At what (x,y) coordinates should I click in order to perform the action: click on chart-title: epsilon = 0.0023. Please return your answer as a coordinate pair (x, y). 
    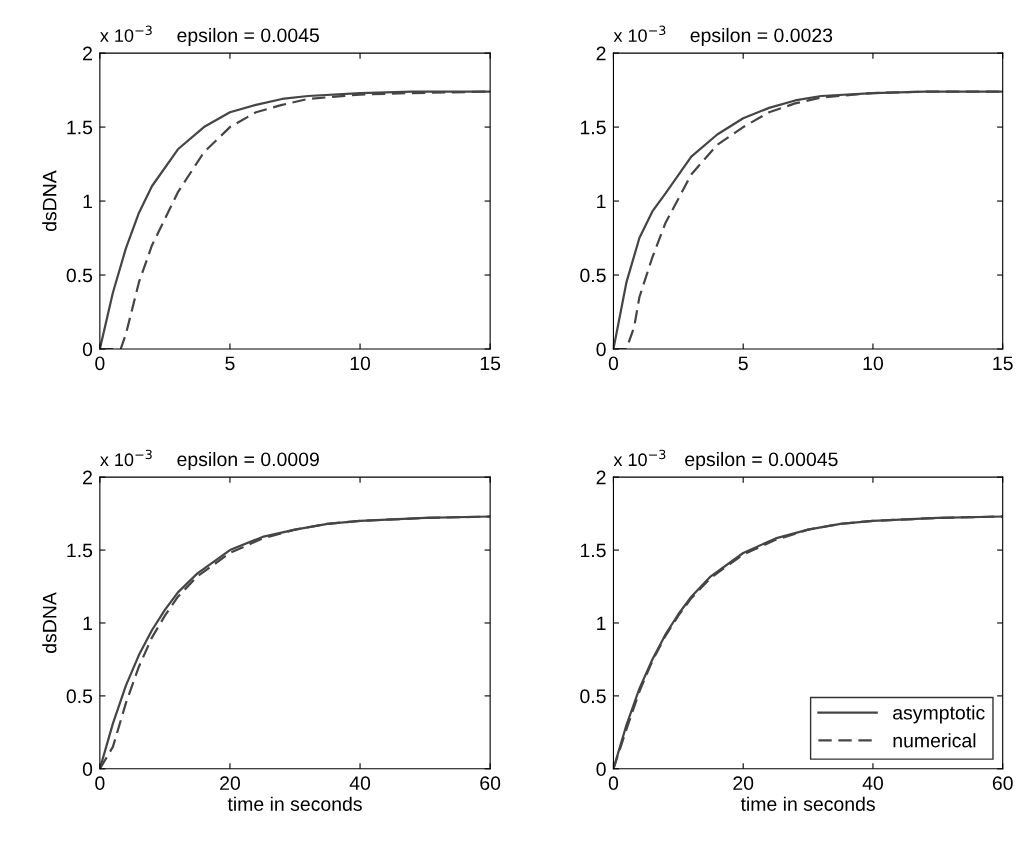
    Looking at the image, I should click on (761, 37).